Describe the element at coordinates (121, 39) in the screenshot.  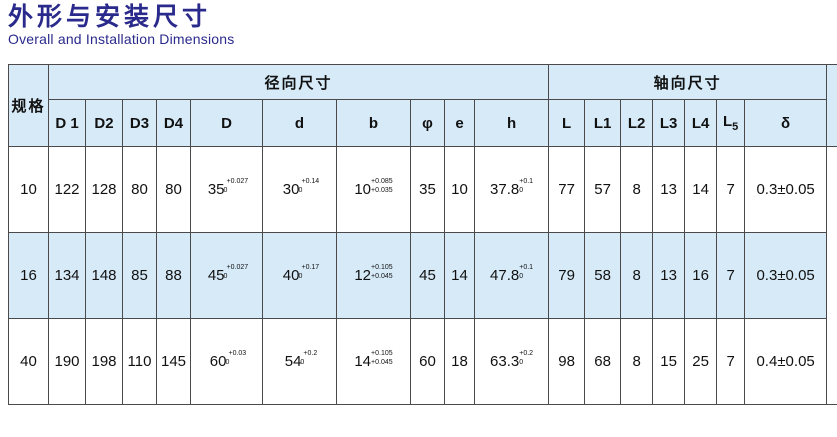
I see `title-english: Overall and Installation Dimensions` at that location.